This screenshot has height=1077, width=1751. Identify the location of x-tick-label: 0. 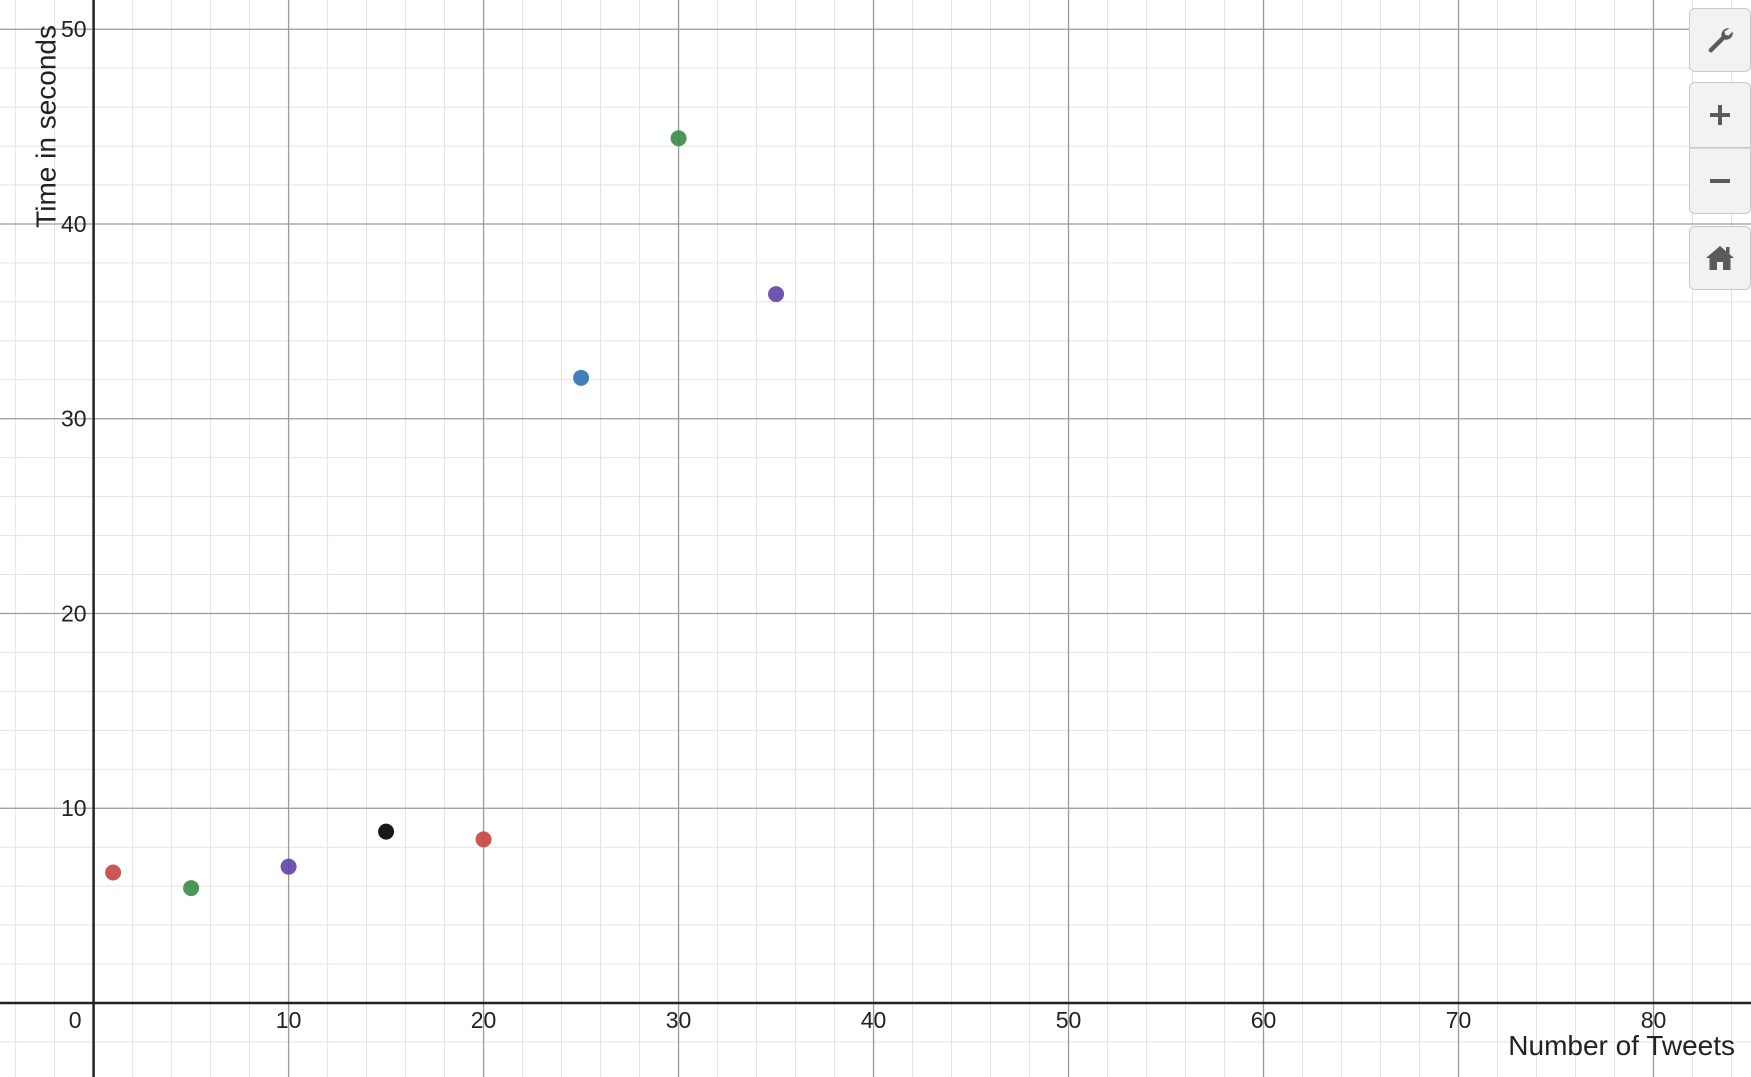
(75, 1020).